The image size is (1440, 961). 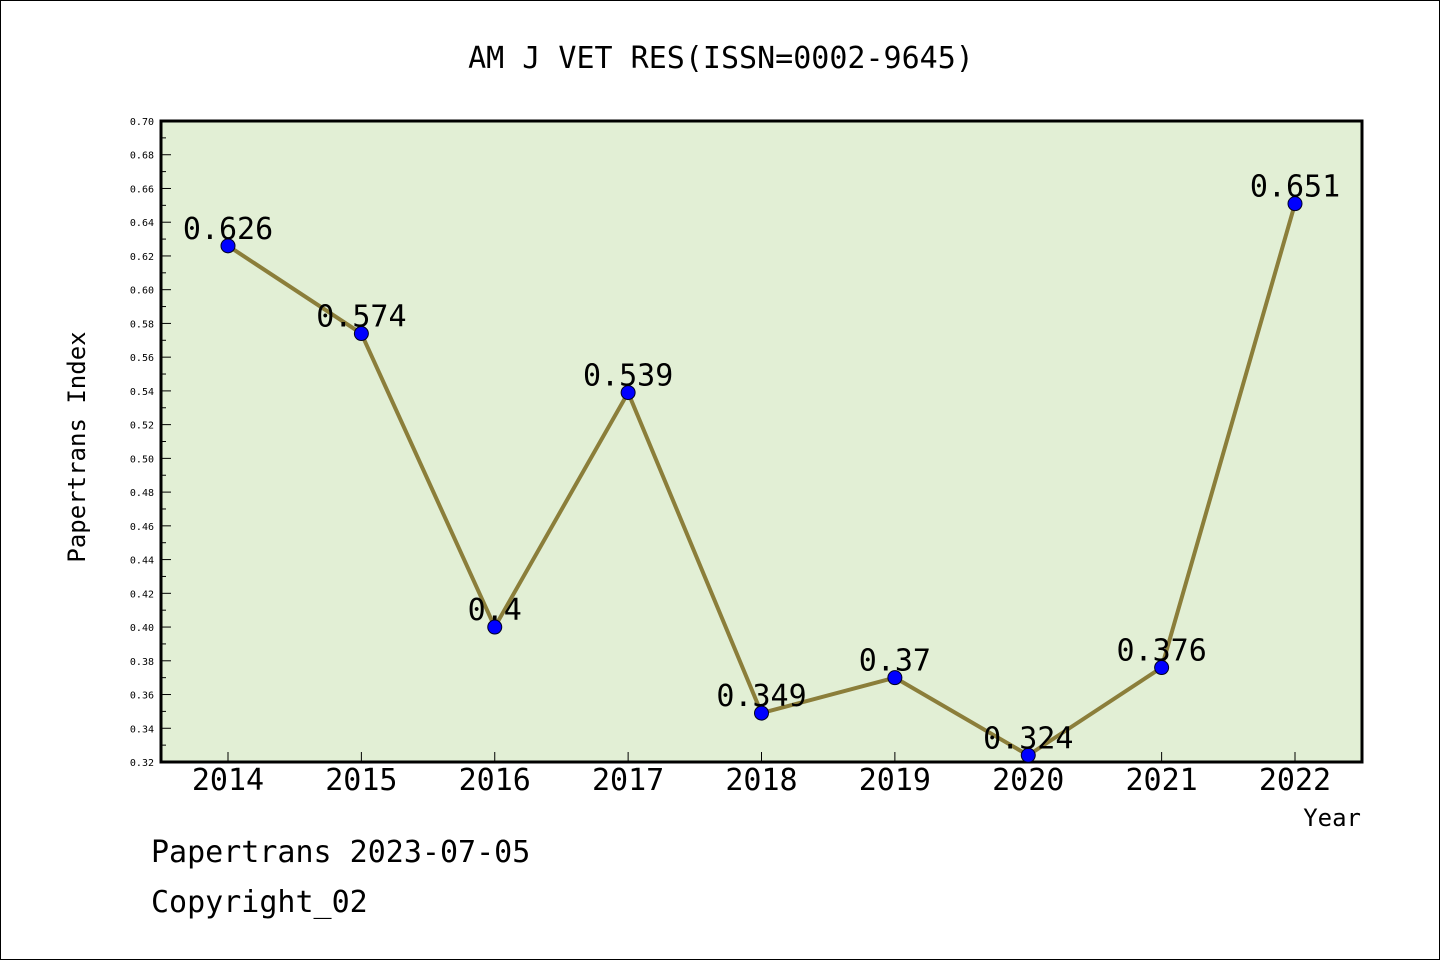 I want to click on y-tick-label: 0.66, so click(x=142, y=189).